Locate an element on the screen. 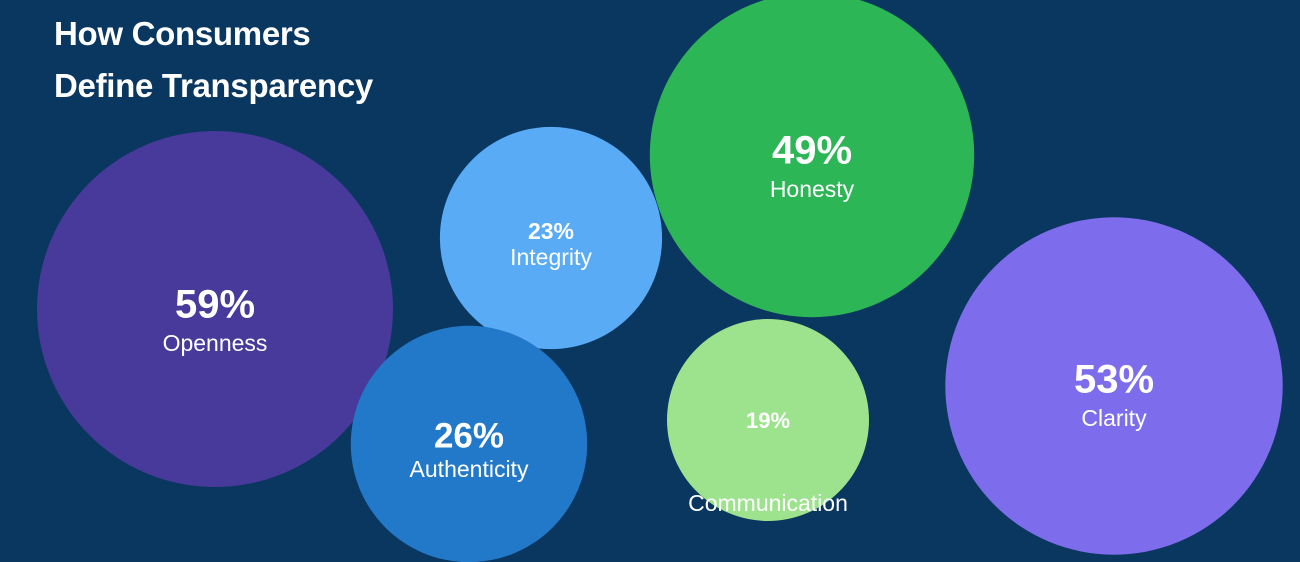  bubble-honesty: 49% Honesty is located at coordinates (812, 159).